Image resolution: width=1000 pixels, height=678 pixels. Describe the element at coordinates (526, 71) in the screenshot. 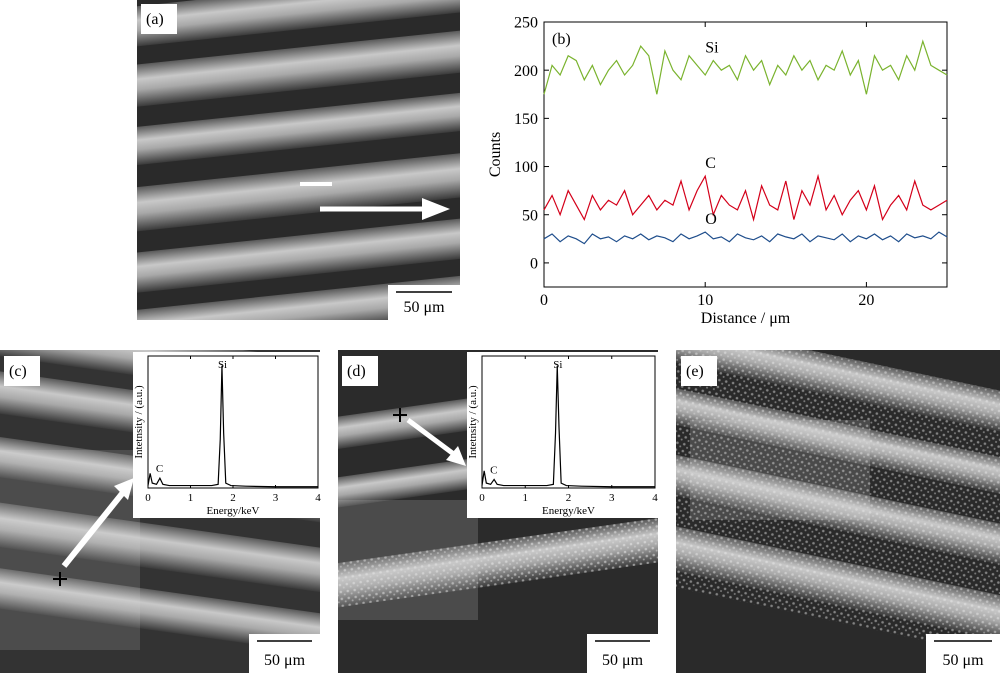

I see `y-tick-label: 200` at that location.